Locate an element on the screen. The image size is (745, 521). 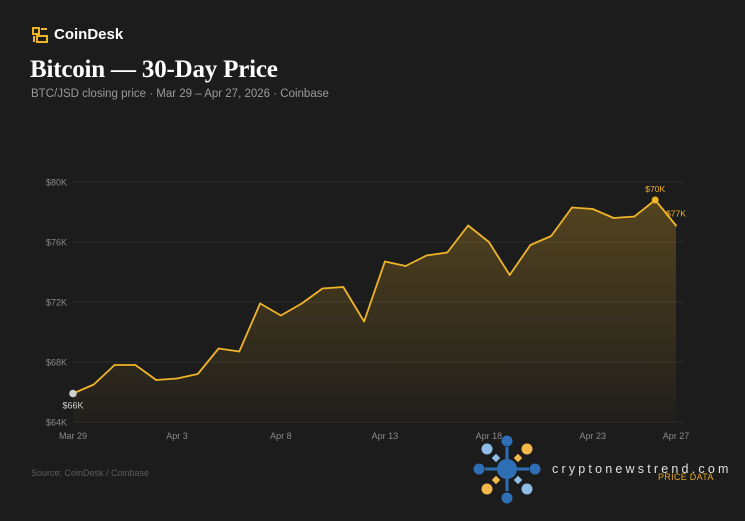
end-label: $77K is located at coordinates (676, 214).